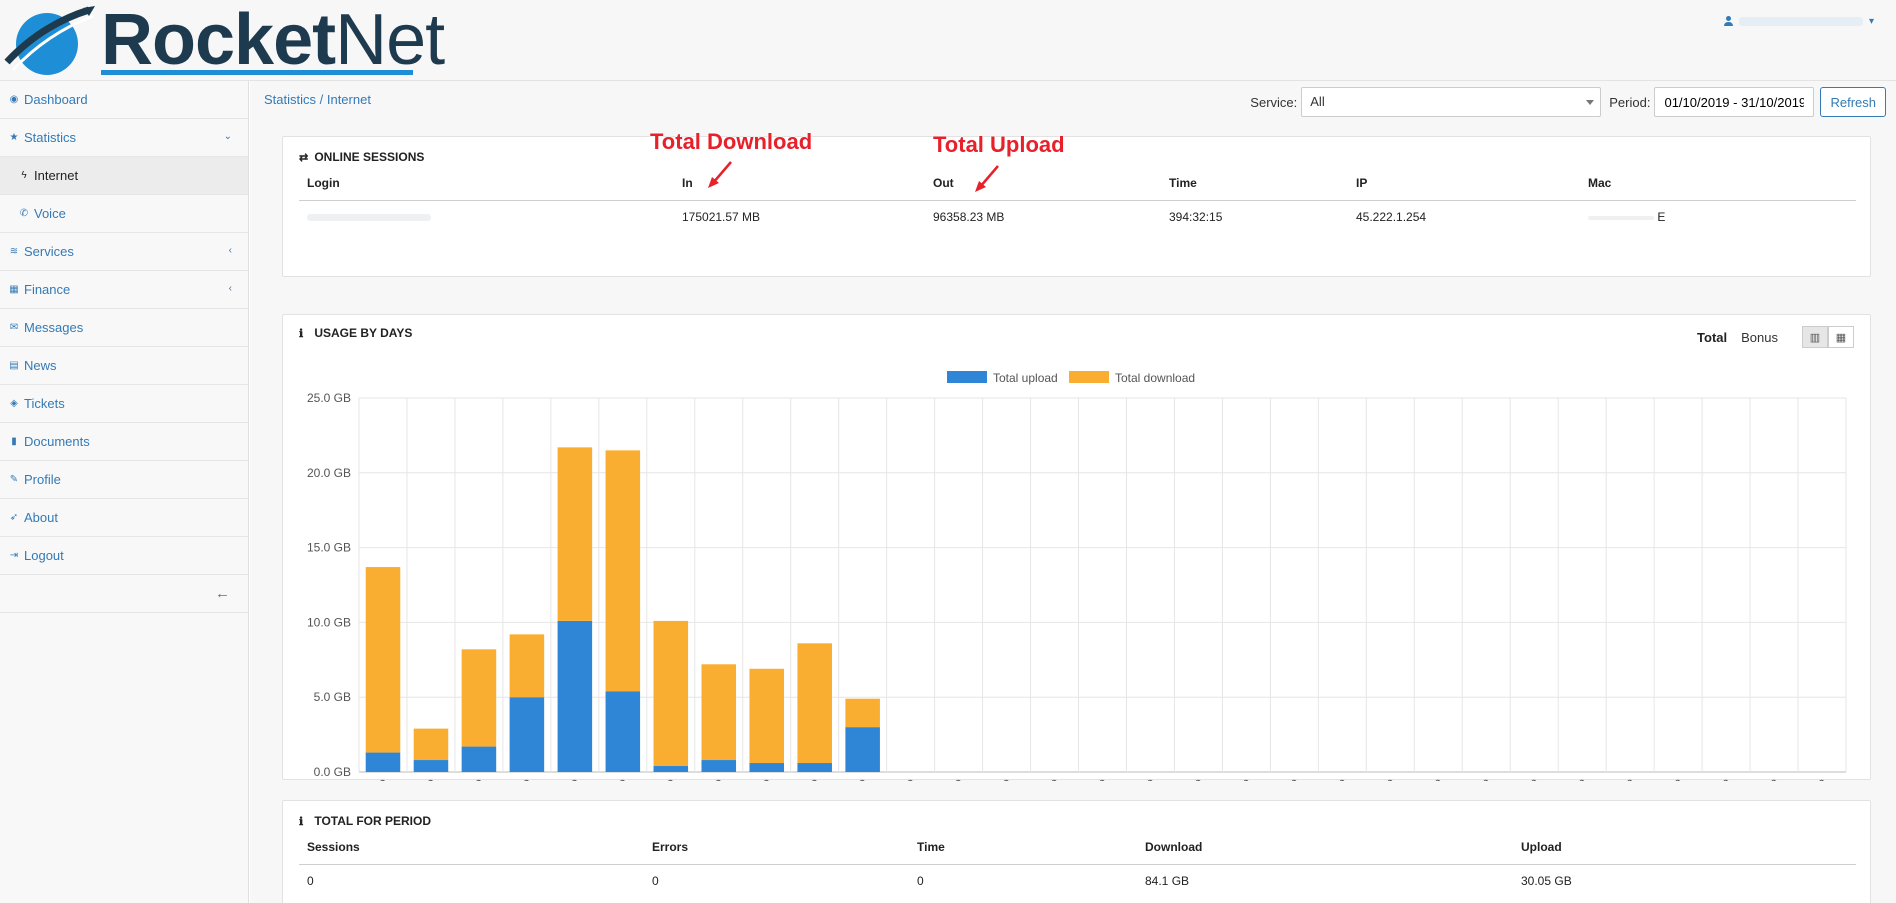 The image size is (1896, 903). Describe the element at coordinates (124, 442) in the screenshot. I see `sidebar-item-documents: ▮ Documents` at that location.